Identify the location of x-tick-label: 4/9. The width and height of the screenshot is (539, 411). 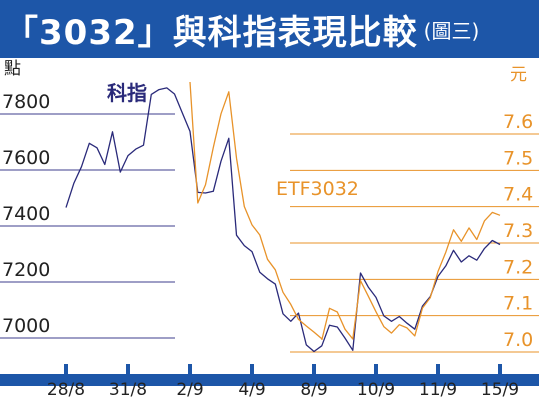
(251, 390).